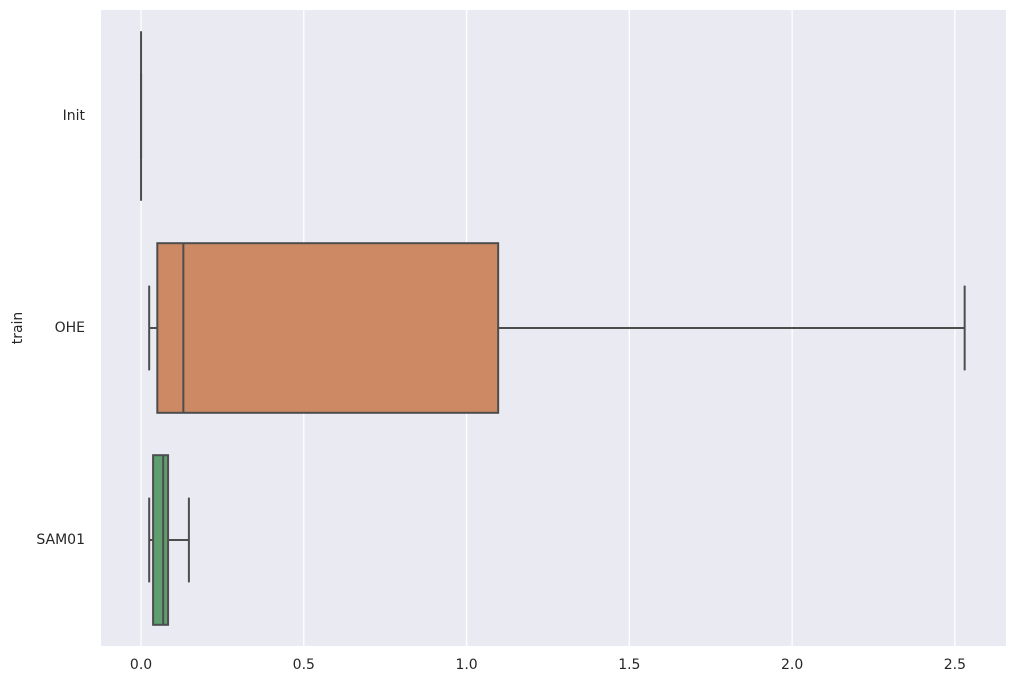 The width and height of the screenshot is (1016, 688). Describe the element at coordinates (141, 665) in the screenshot. I see `x-tick-label: 0.0` at that location.